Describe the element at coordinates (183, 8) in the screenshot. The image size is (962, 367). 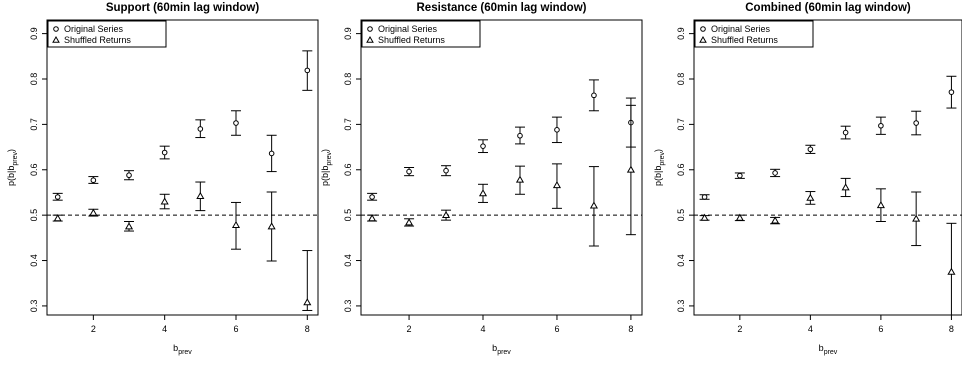
I see `chart-title: Support (60min lag window)` at that location.